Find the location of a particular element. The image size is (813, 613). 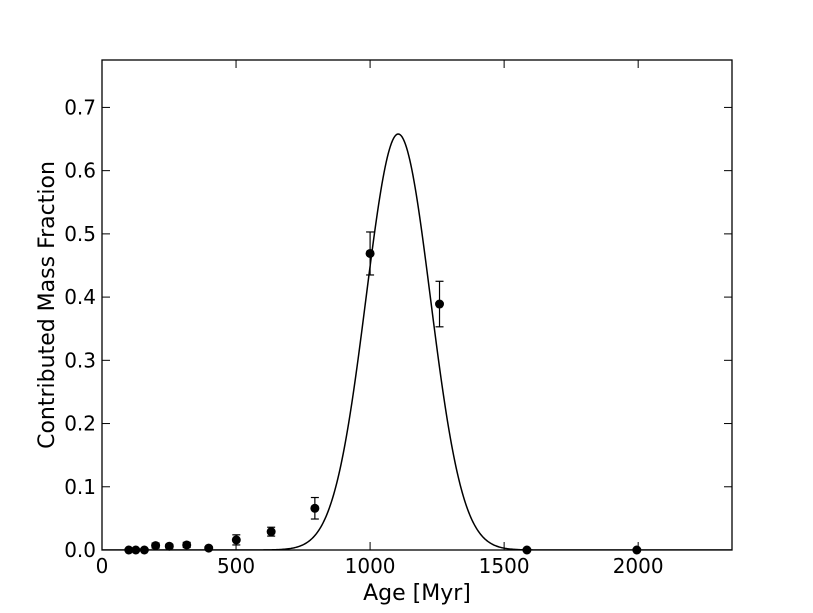

y-tick-label-0: 0.0 is located at coordinates (80, 550).